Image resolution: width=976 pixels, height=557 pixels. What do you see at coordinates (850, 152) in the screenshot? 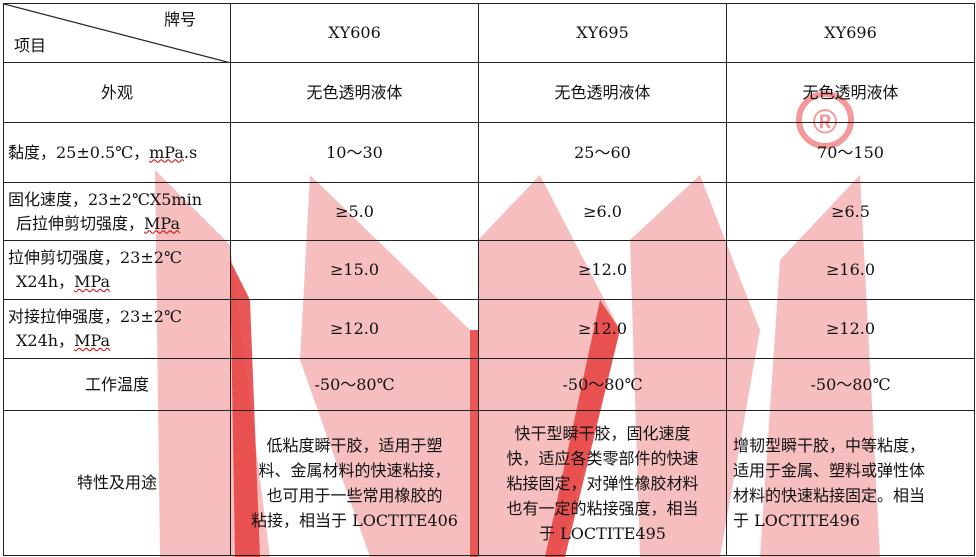
I see `cell: 70～150` at bounding box center [850, 152].